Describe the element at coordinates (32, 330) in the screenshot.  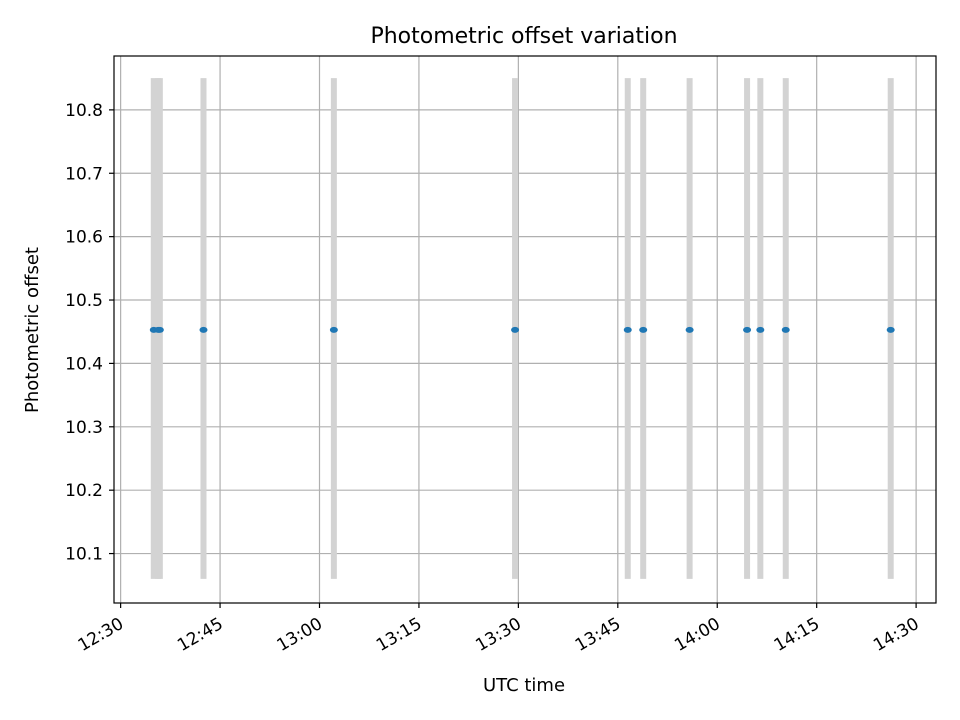
I see `y-axis-label: Photometric offset` at that location.